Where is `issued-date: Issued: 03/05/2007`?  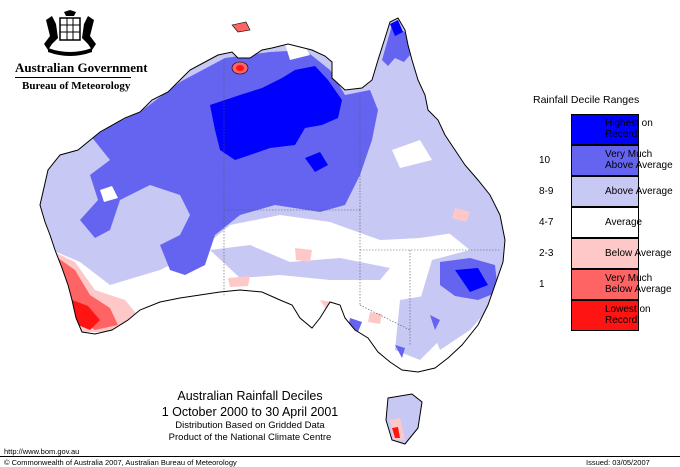 issued-date: Issued: 03/05/2007 is located at coordinates (618, 462).